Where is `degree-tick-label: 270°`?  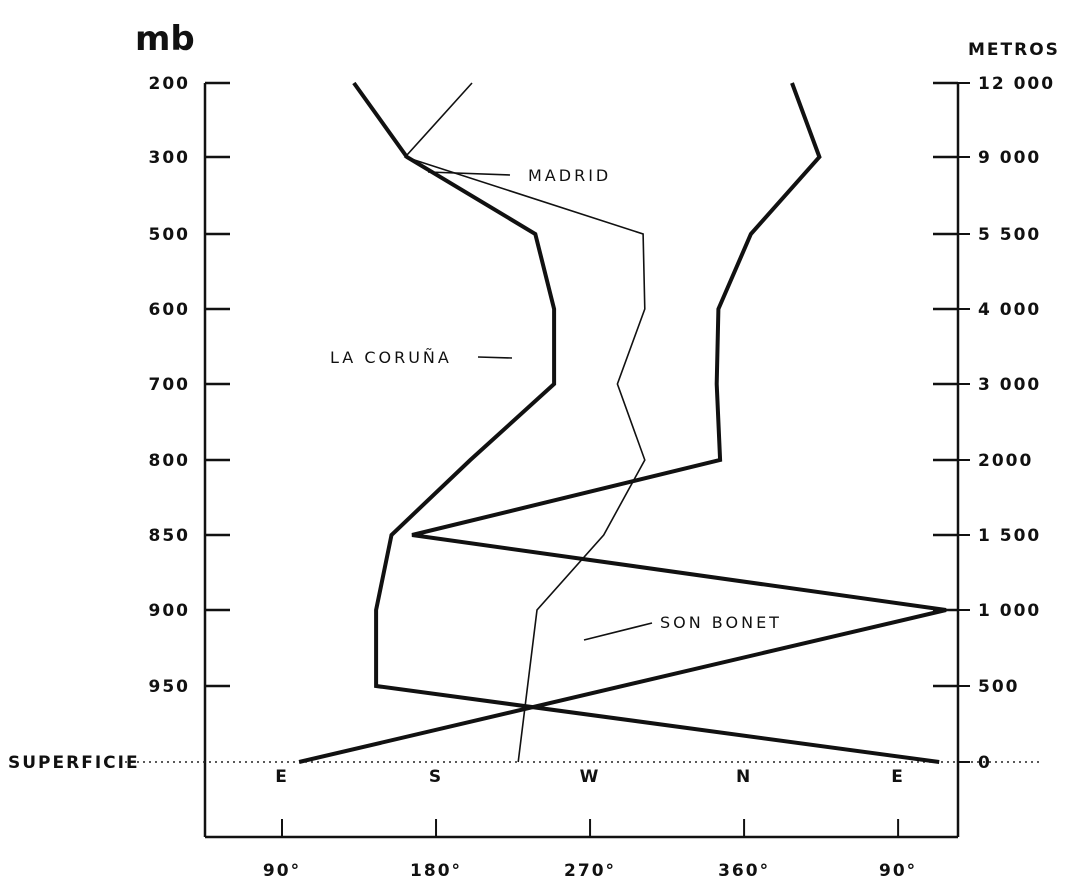 degree-tick-label: 270° is located at coordinates (590, 871).